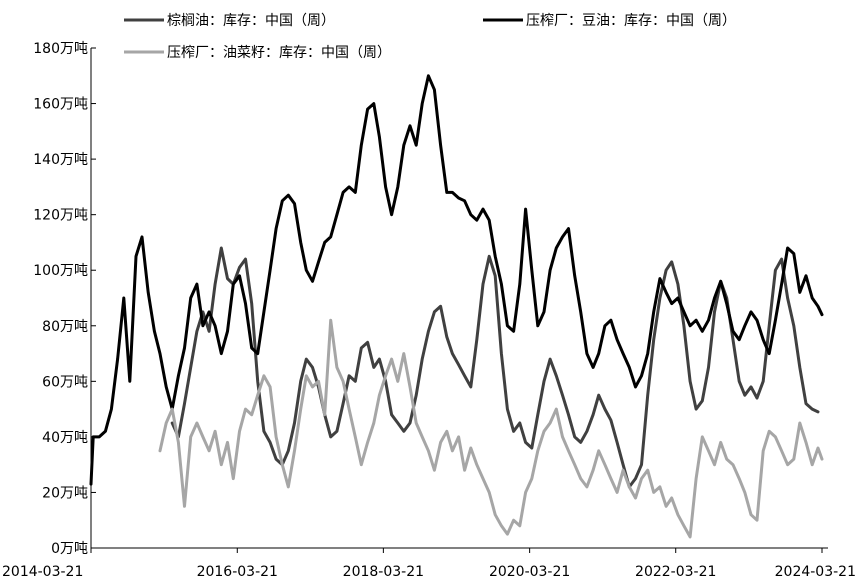  Describe the element at coordinates (675, 572) in the screenshot. I see `x-tick-label: 2022-03-21` at that location.